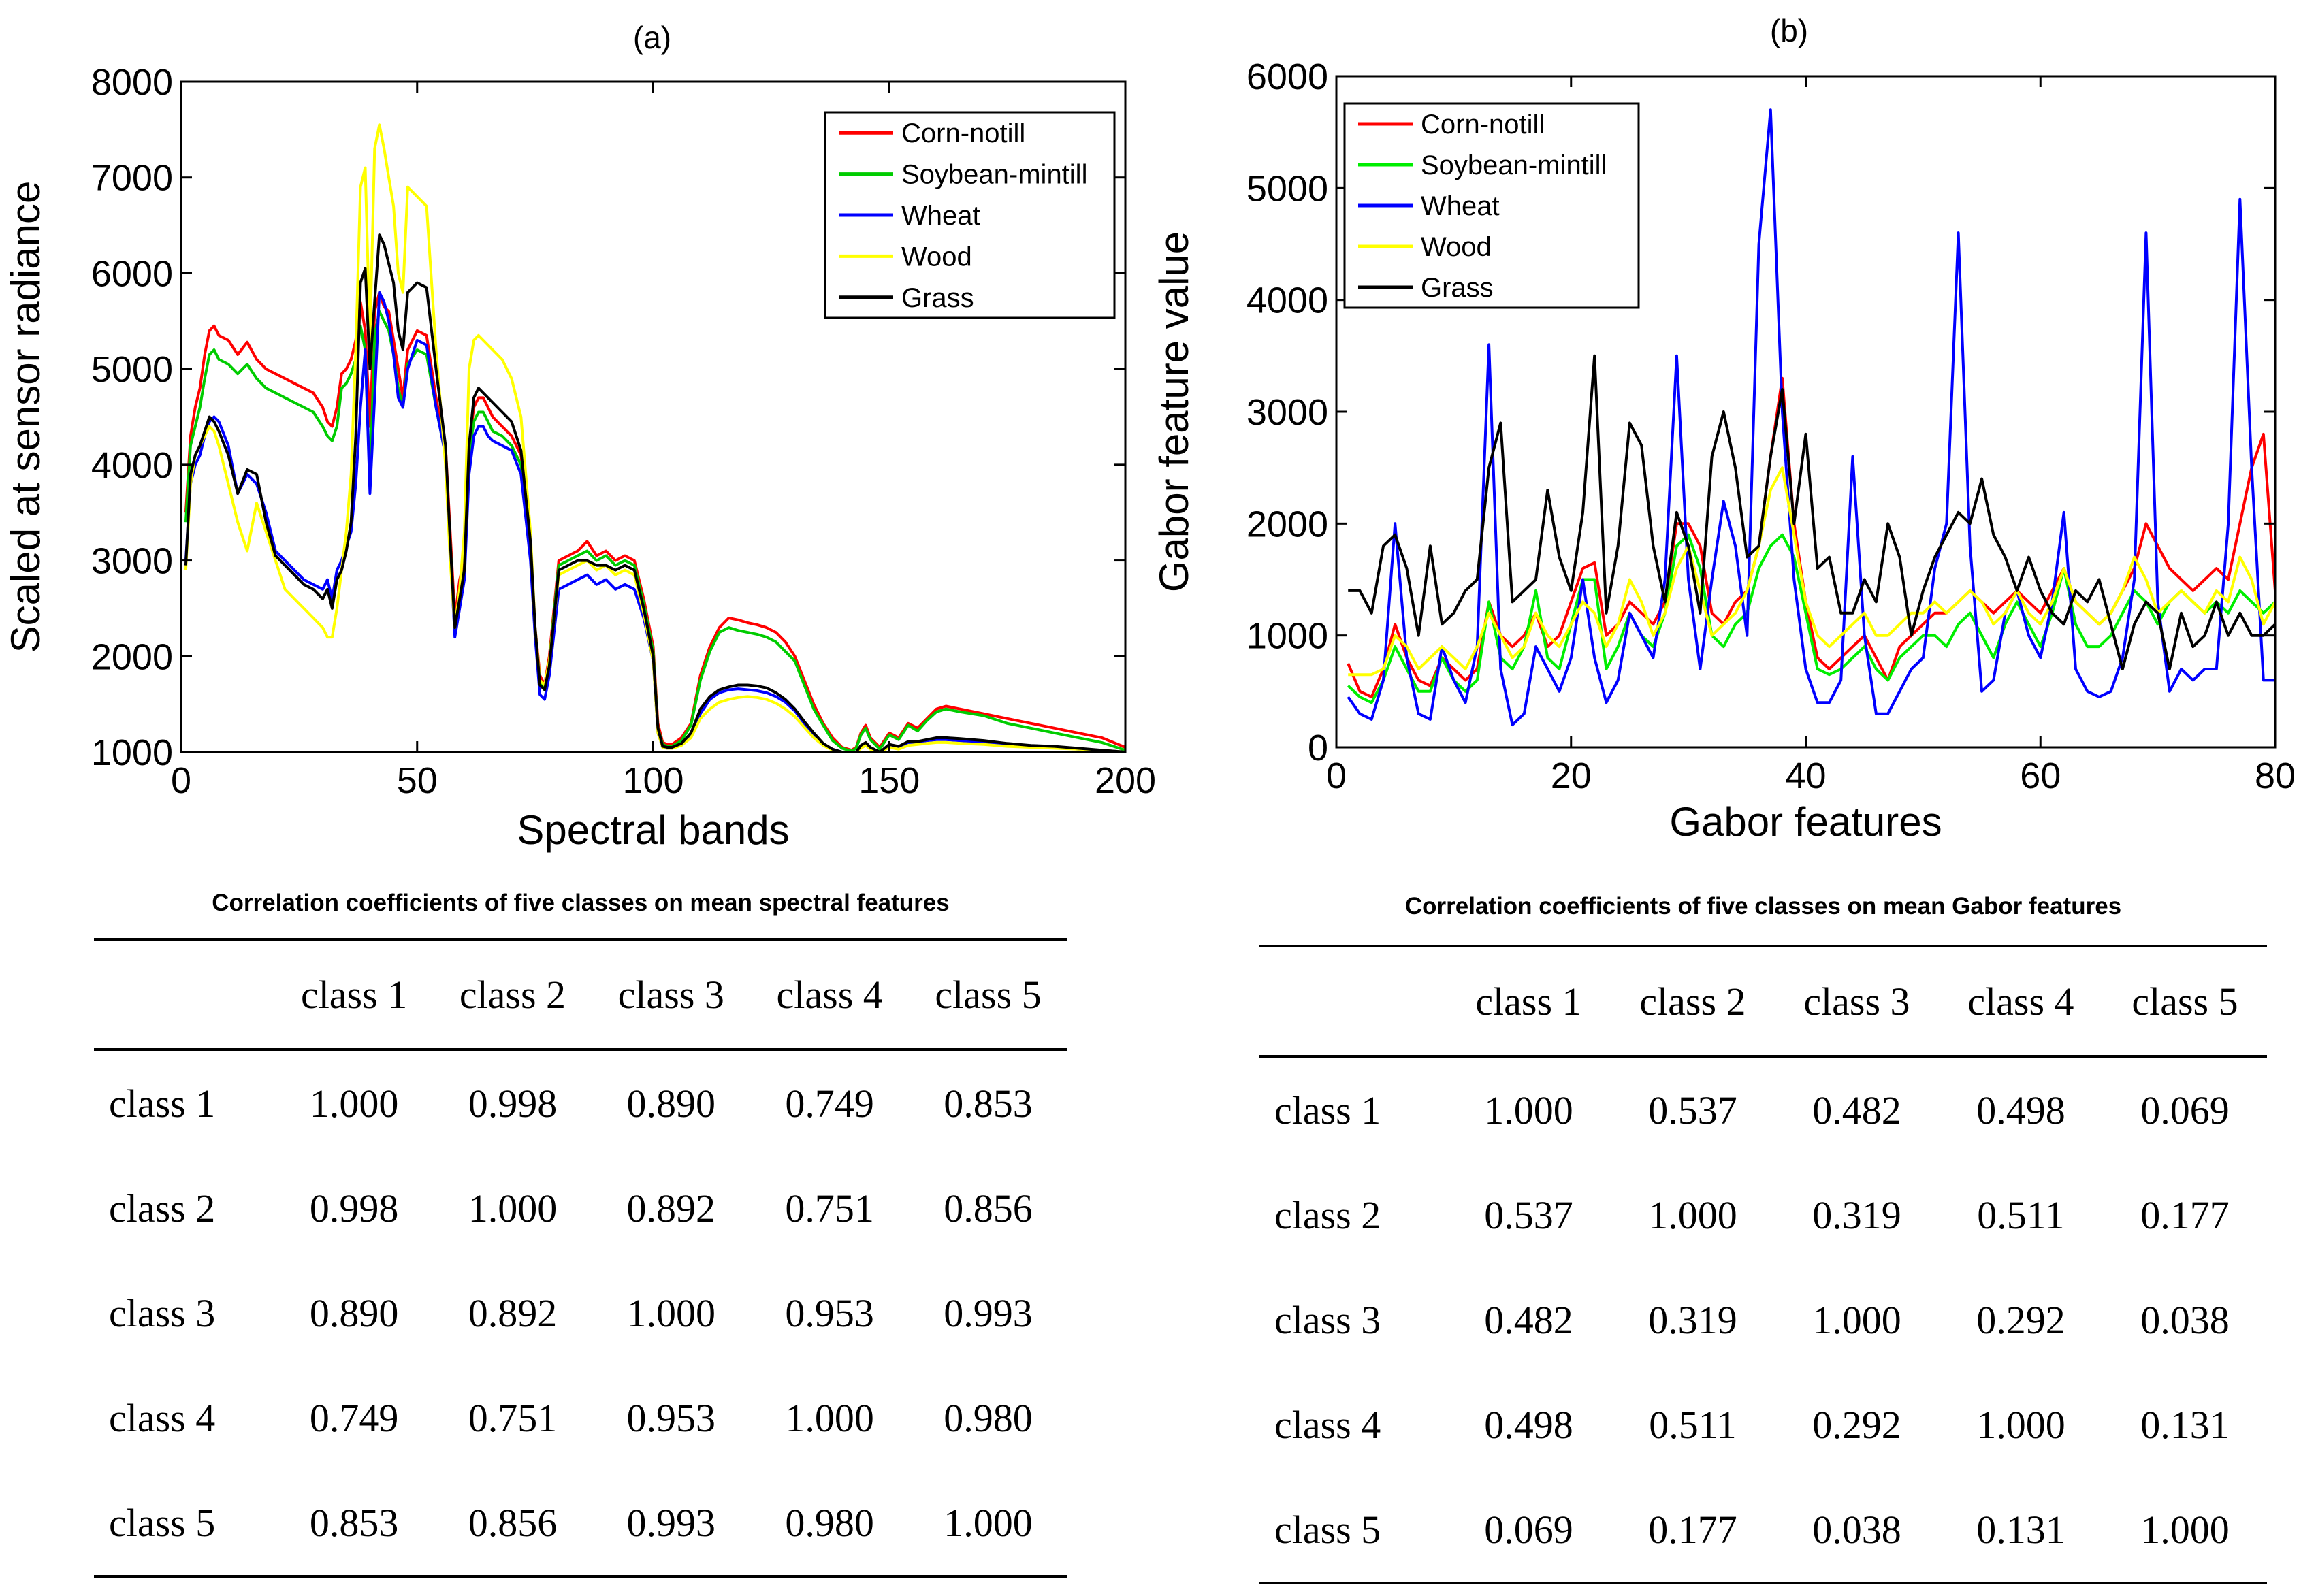 Image resolution: width=2316 pixels, height=1596 pixels. I want to click on y-axis-title: Scaled at sensor radiance, so click(25, 417).